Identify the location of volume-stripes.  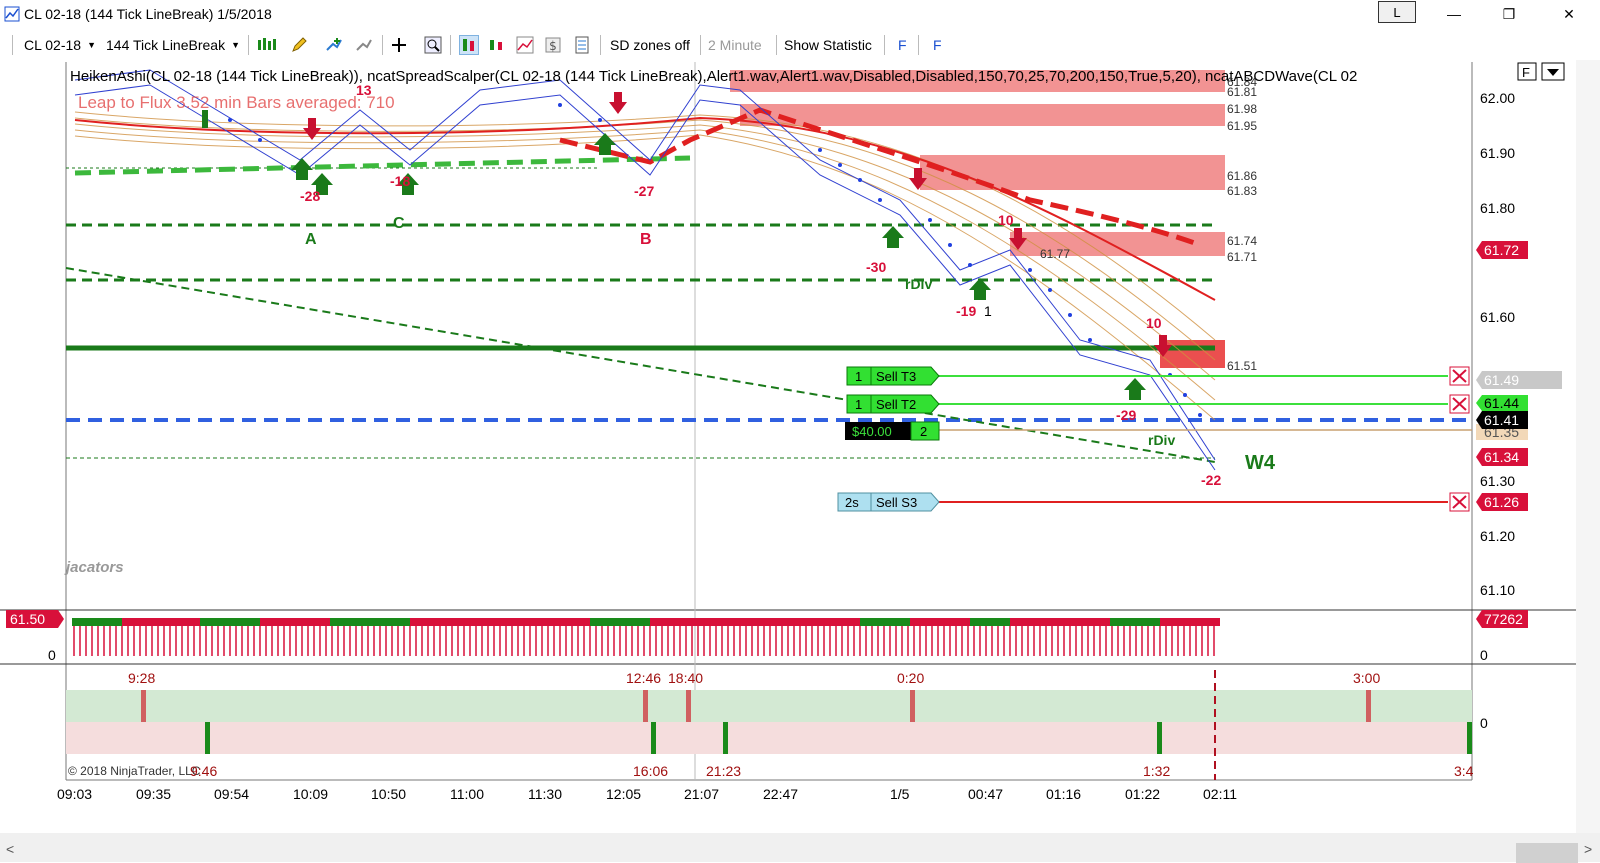
(644, 641).